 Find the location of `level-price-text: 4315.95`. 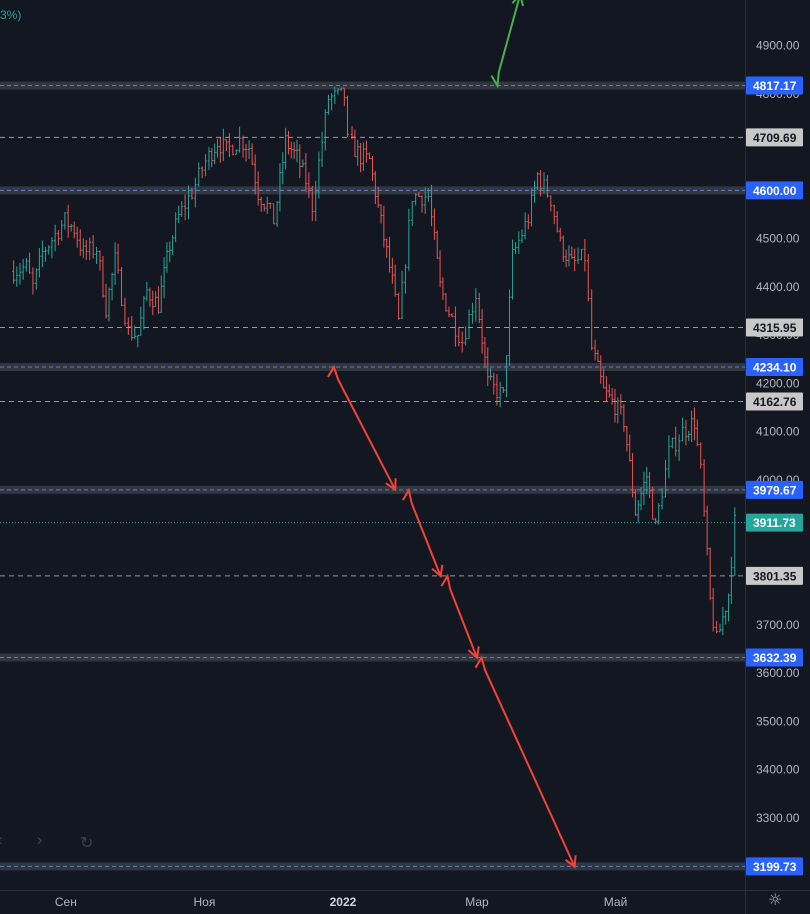

level-price-text: 4315.95 is located at coordinates (775, 328).